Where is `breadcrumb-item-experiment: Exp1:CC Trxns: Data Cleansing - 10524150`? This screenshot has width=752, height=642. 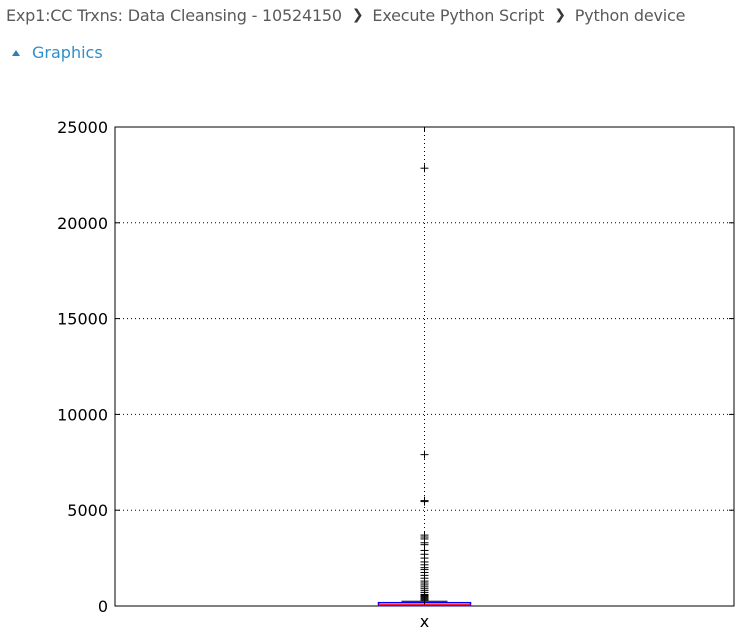
breadcrumb-item-experiment: Exp1:CC Trxns: Data Cleansing - 10524150 is located at coordinates (174, 15).